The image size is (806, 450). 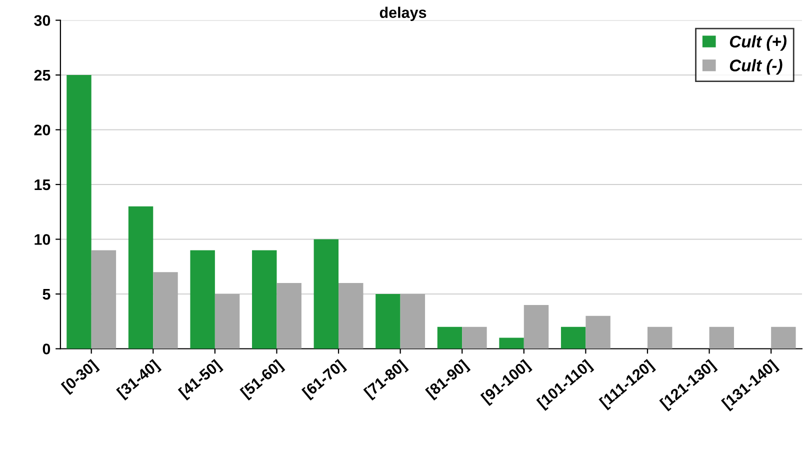 I want to click on y-tick-label: 15, so click(x=42, y=185).